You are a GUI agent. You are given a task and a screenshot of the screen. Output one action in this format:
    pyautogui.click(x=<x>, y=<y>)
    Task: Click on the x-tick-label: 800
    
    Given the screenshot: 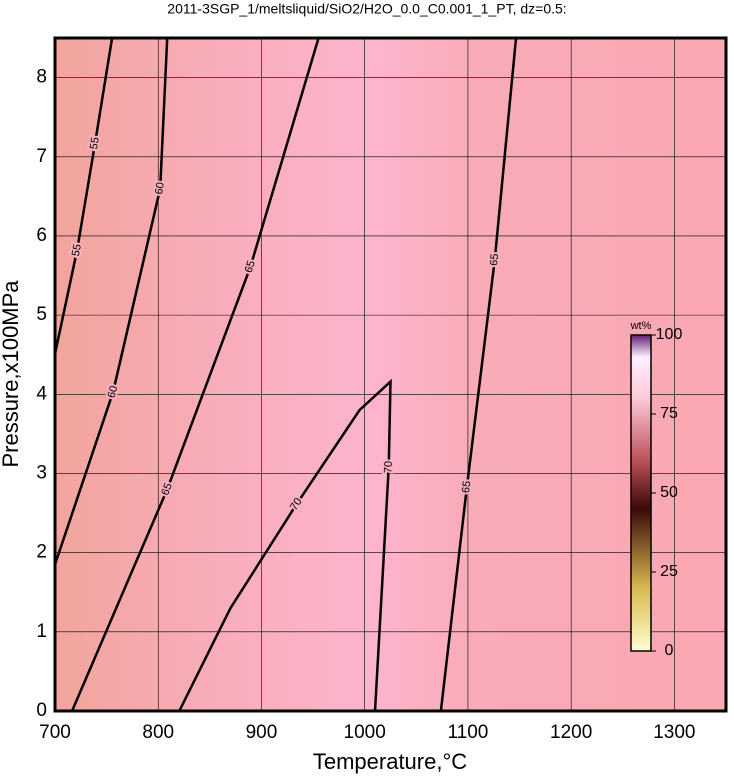 What is the action you would take?
    pyautogui.click(x=158, y=732)
    